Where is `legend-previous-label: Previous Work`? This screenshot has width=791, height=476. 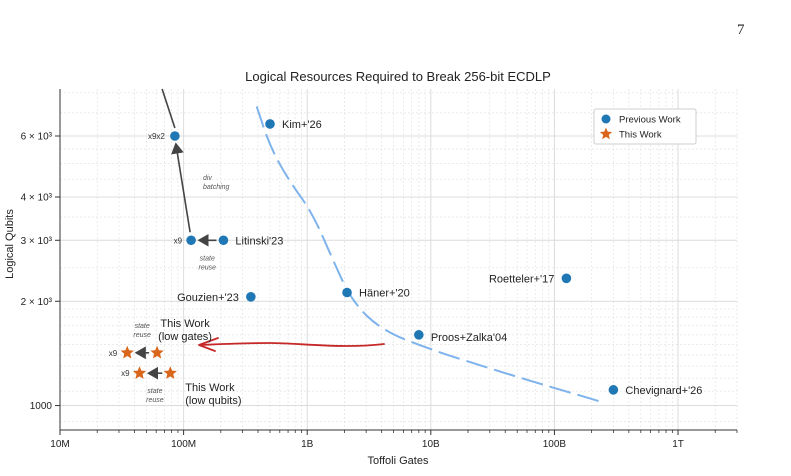
legend-previous-label: Previous Work is located at coordinates (650, 120).